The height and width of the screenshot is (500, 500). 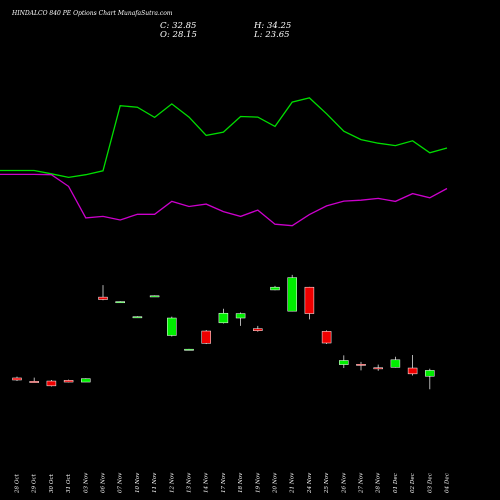 What do you see at coordinates (448, 482) in the screenshot?
I see `x-tick-label: 04 Dec` at bounding box center [448, 482].